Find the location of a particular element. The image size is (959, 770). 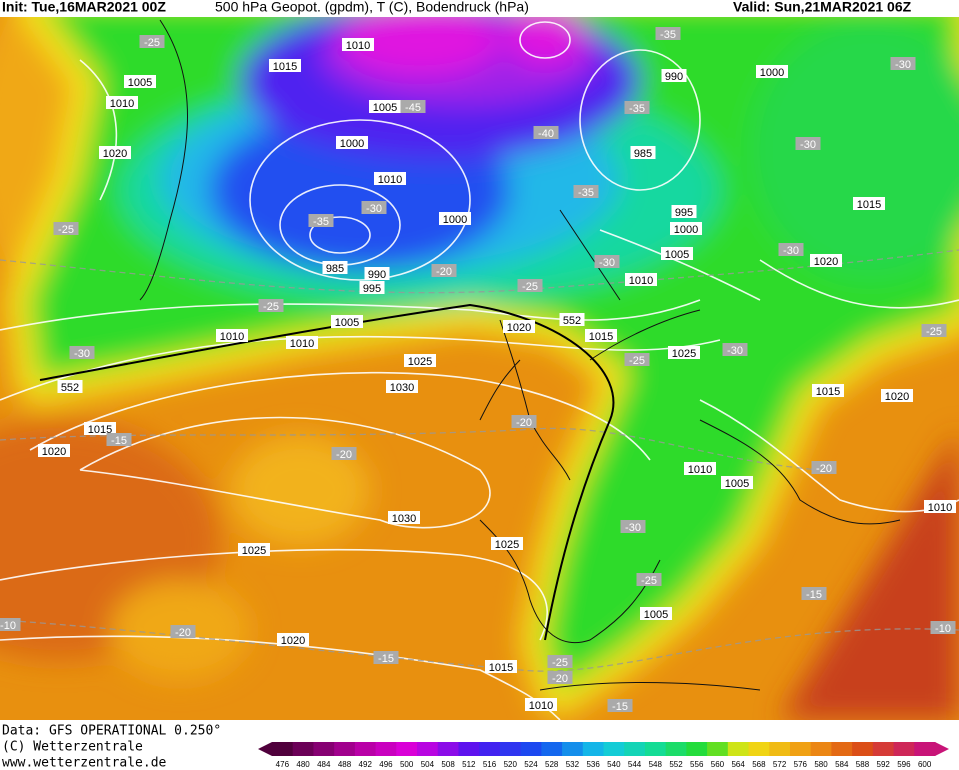

isobar-label: 1000 is located at coordinates (455, 220).